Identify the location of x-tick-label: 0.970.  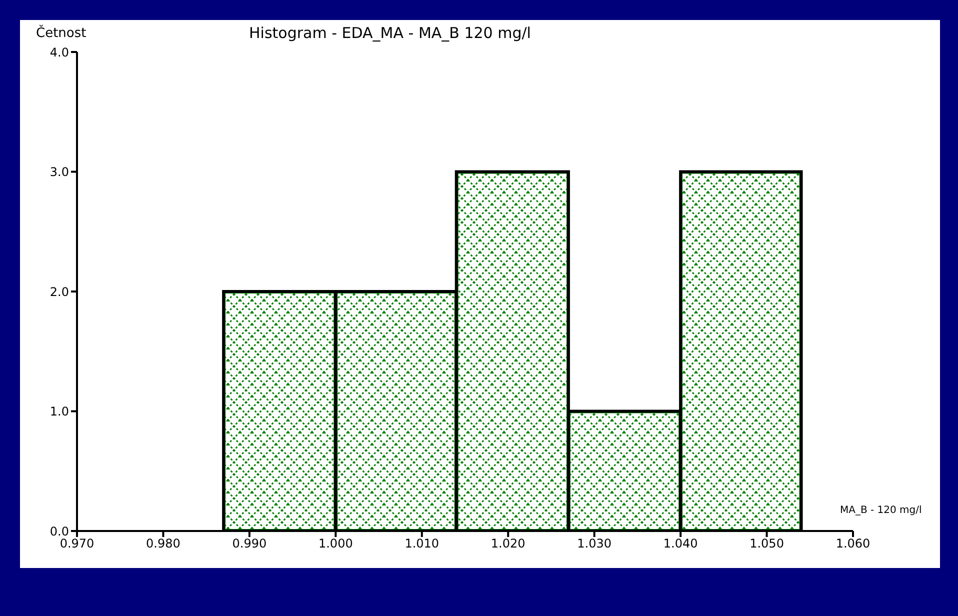
(77, 543).